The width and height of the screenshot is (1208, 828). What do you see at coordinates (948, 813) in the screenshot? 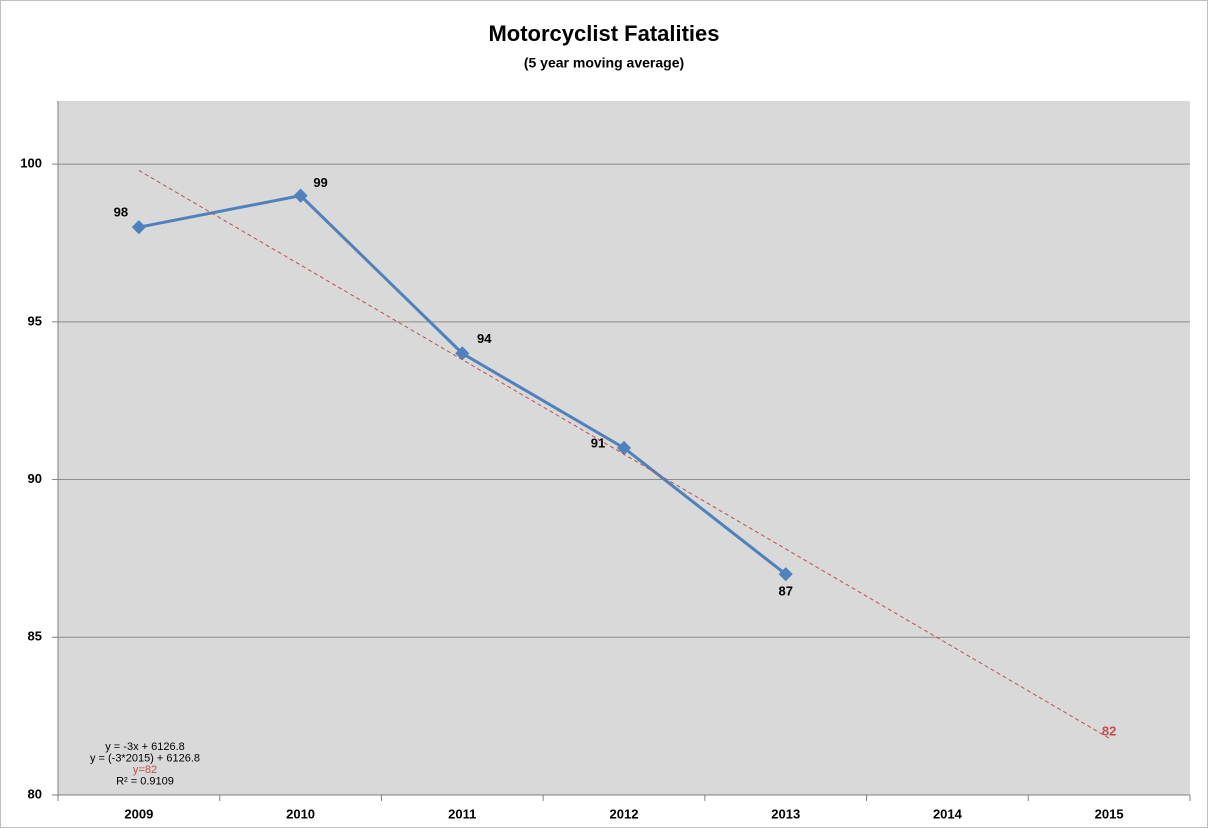
I see `x-tick-label: 2014` at bounding box center [948, 813].